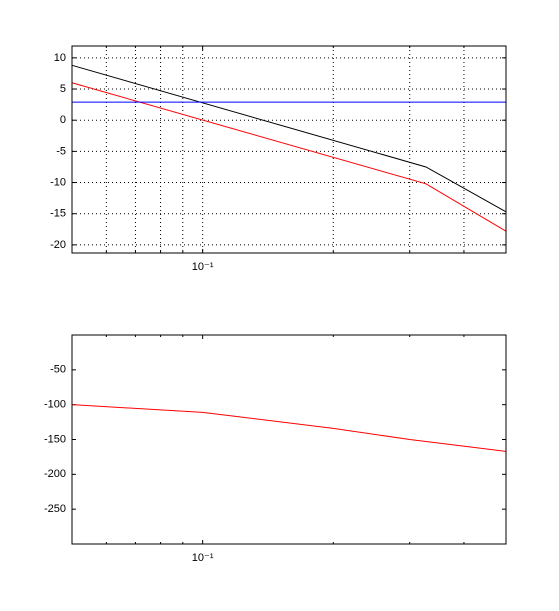 This screenshot has height=611, width=559. I want to click on y-tick-label: -10, so click(58, 182).